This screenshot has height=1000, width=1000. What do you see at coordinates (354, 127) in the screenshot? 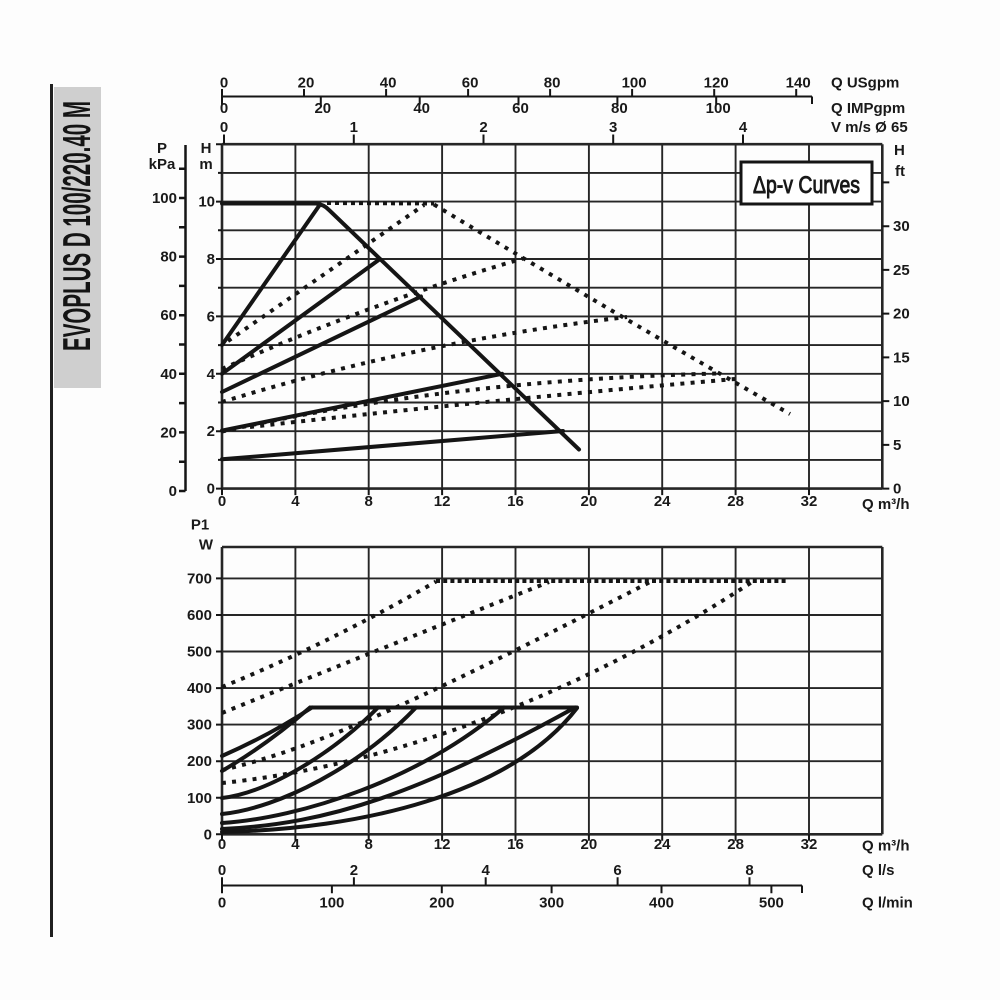
I see `svg-text: 1` at bounding box center [354, 127].